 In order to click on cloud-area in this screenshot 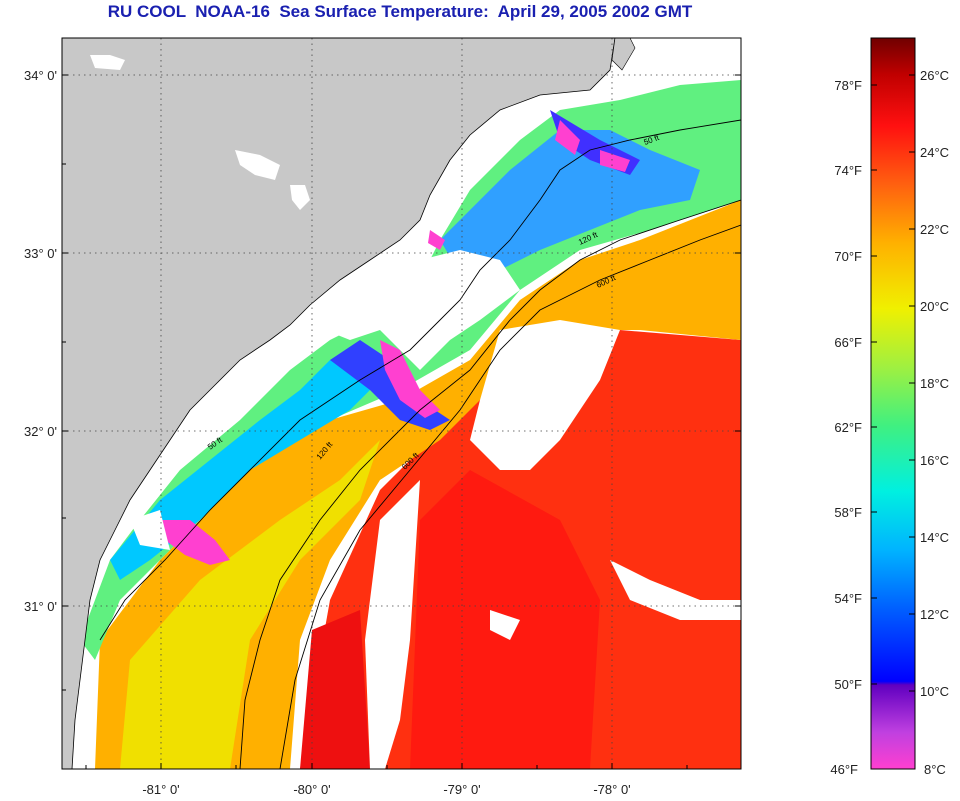, I will do `click(410, 310)`.